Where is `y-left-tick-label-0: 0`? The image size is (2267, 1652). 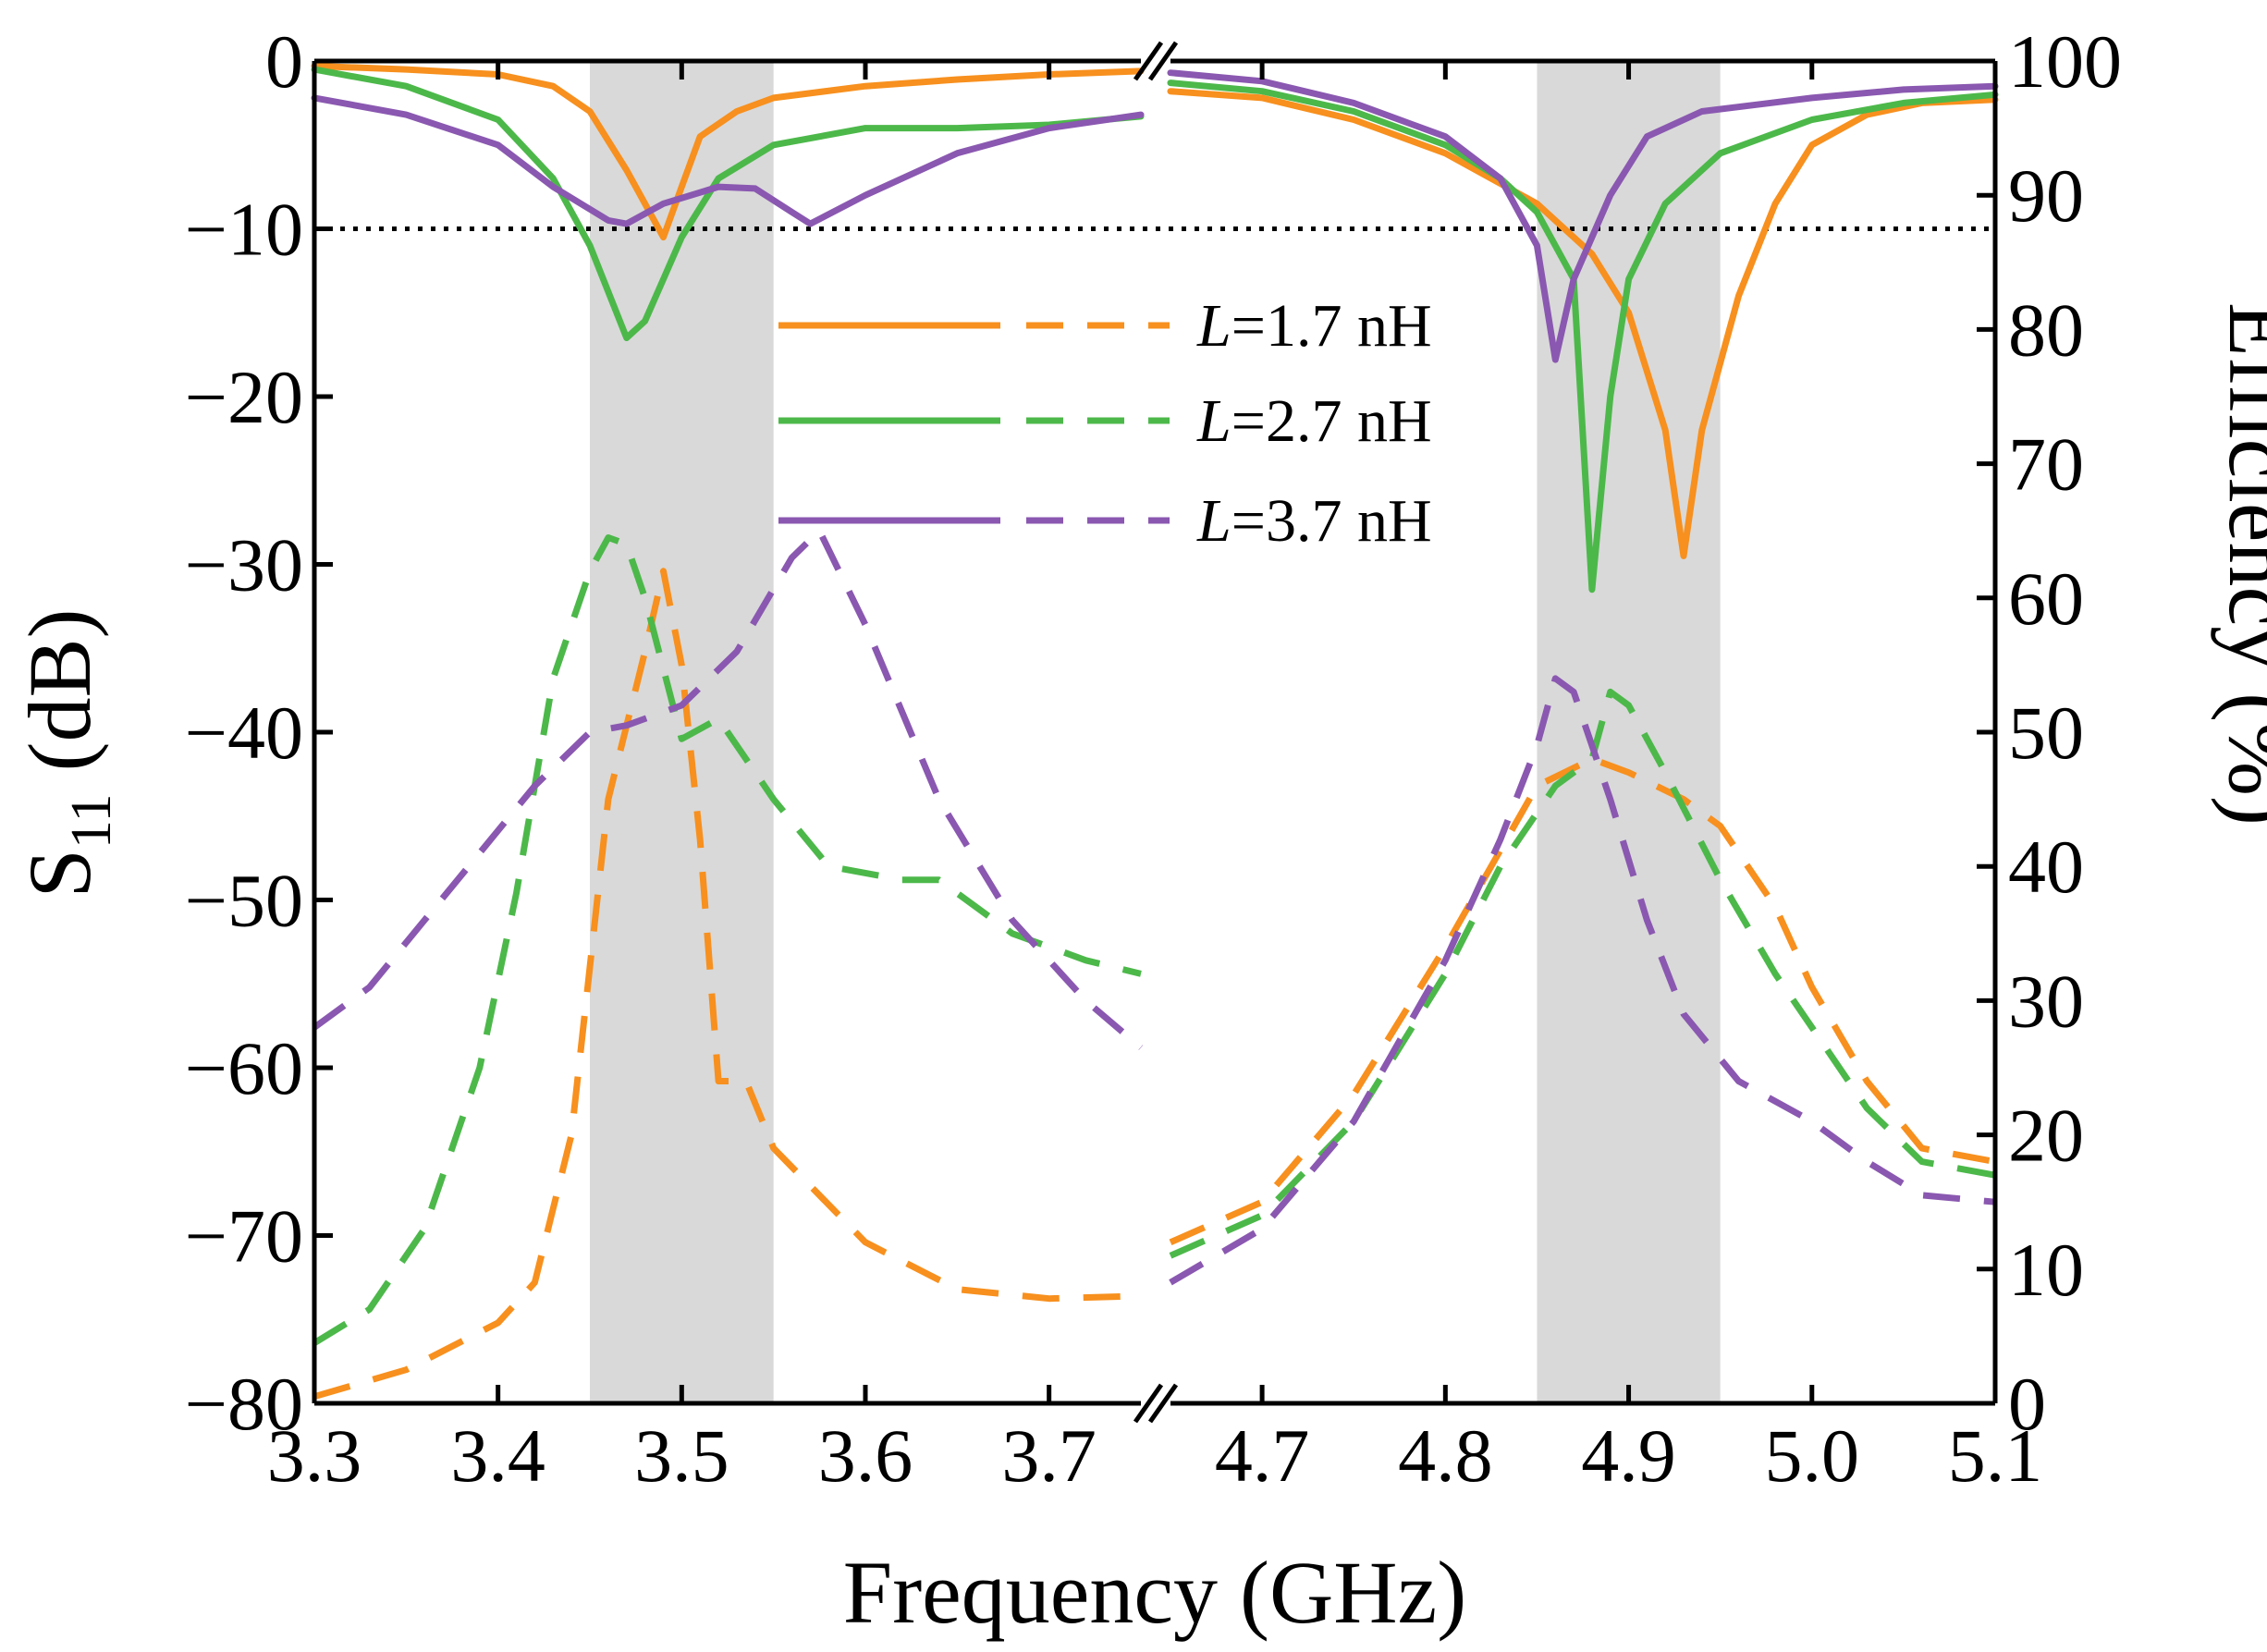 y-left-tick-label-0: 0 is located at coordinates (284, 61).